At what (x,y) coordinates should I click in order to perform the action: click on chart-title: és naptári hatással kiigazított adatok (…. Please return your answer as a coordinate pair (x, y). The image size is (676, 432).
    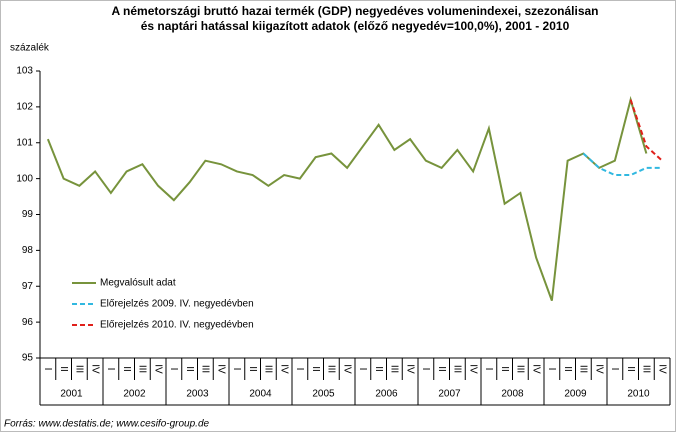
    Looking at the image, I should click on (355, 26).